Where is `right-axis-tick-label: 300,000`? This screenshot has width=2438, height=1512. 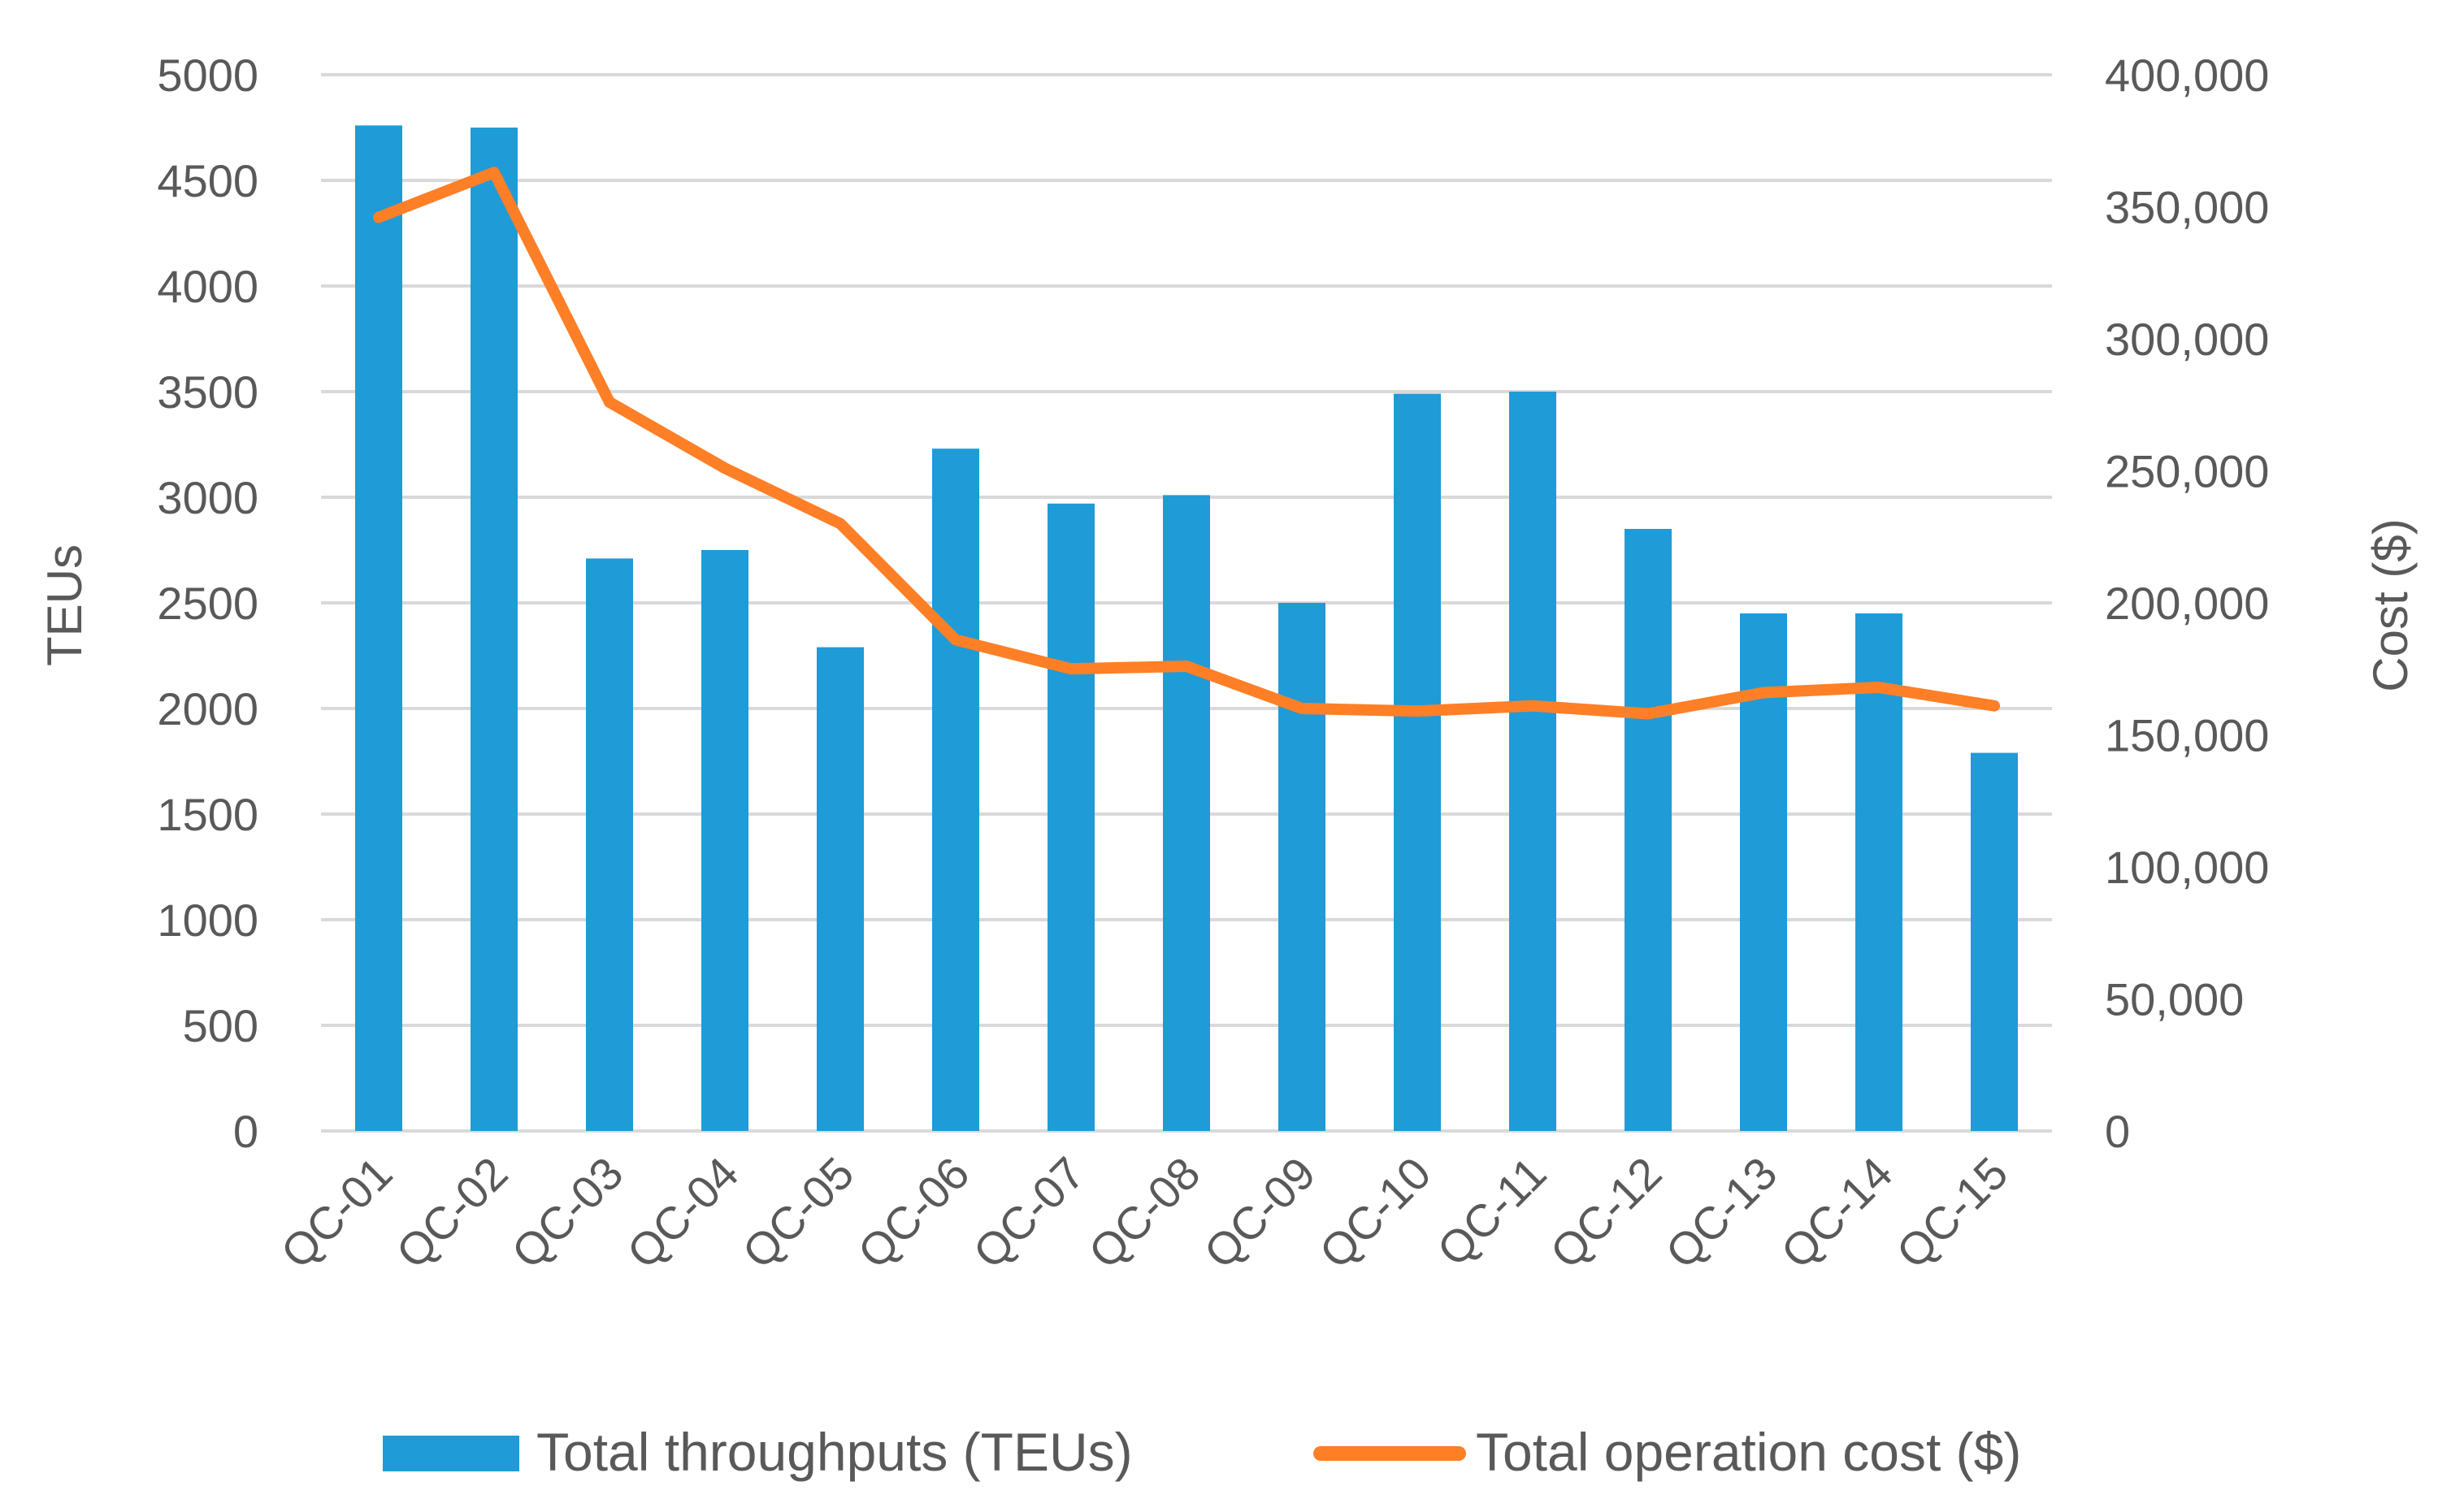 right-axis-tick-label: 300,000 is located at coordinates (2187, 339).